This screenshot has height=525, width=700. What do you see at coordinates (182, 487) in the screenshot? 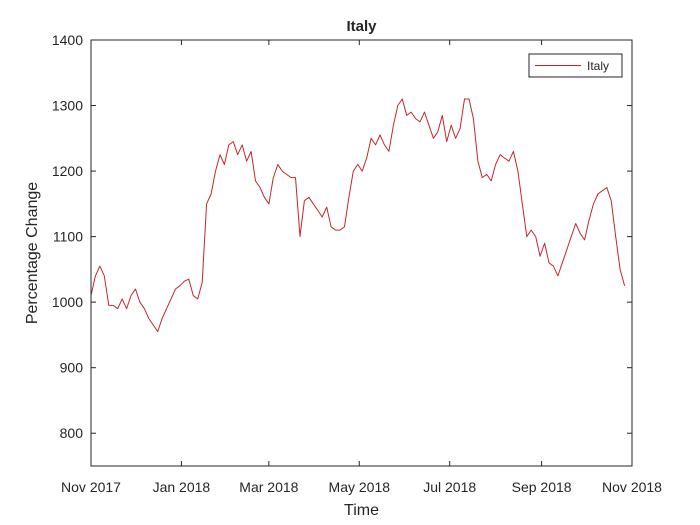
I see `x-tick-label: Jan 2018` at bounding box center [182, 487].